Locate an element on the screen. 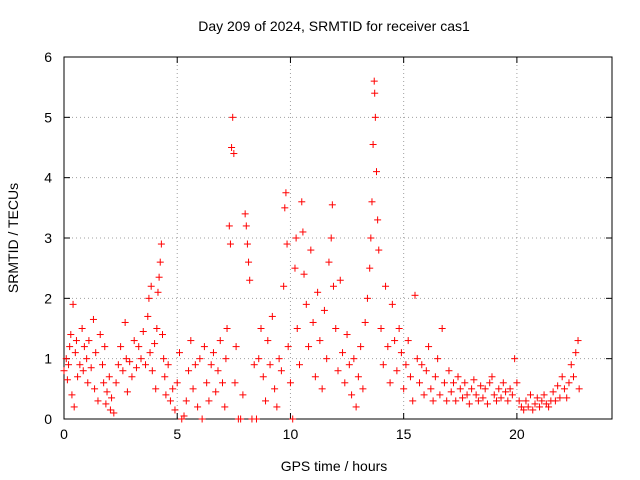  x-tick-labels: 0 5 10 15 20 is located at coordinates (292, 434).